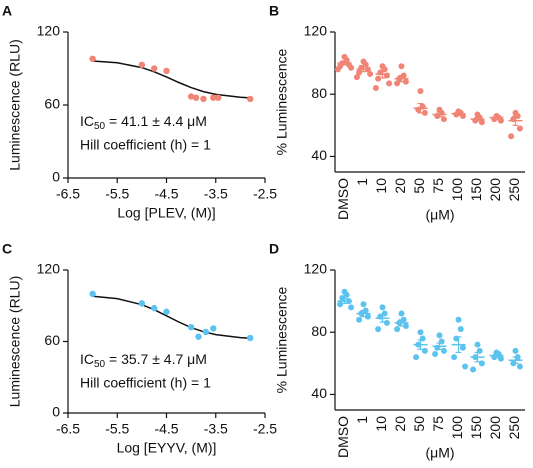  I want to click on panel-label: D, so click(274, 249).